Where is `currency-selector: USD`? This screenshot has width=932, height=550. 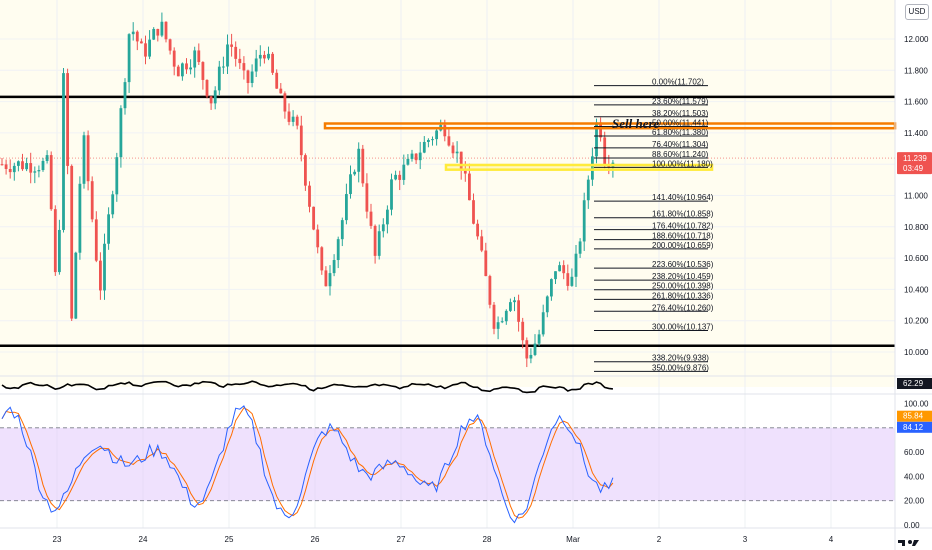
currency-selector: USD is located at coordinates (917, 12).